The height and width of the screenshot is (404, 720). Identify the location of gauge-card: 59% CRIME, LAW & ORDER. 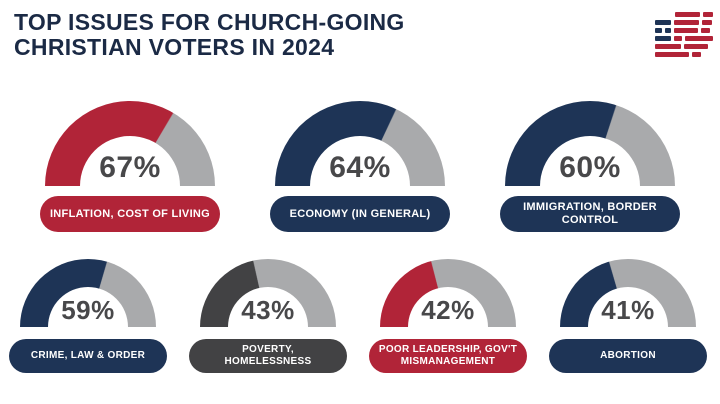
(88, 316).